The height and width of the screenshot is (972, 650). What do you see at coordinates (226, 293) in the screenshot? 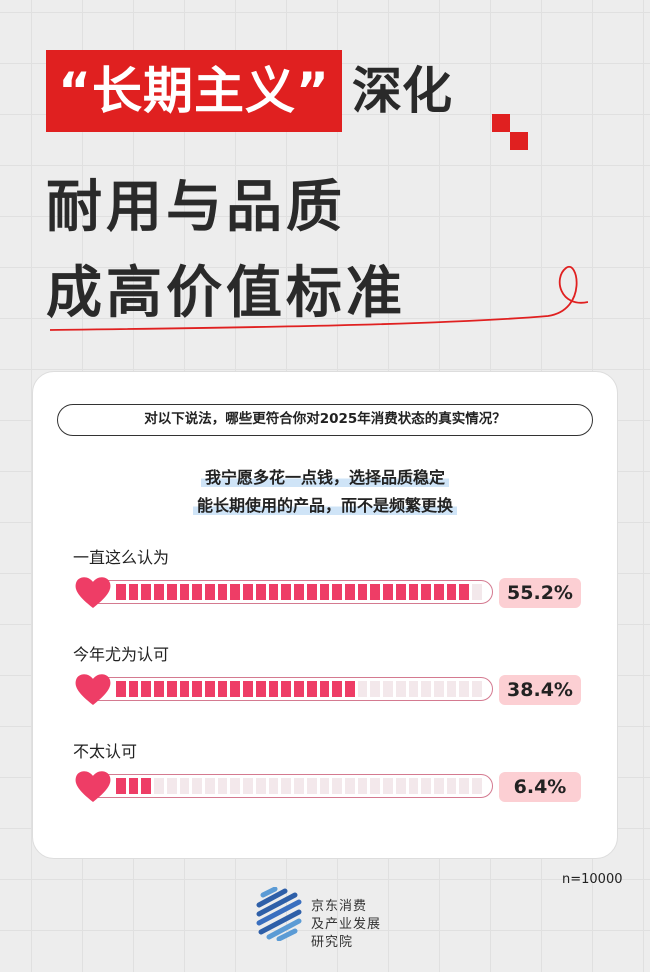
I see `title-line3: 成高价值标准` at bounding box center [226, 293].